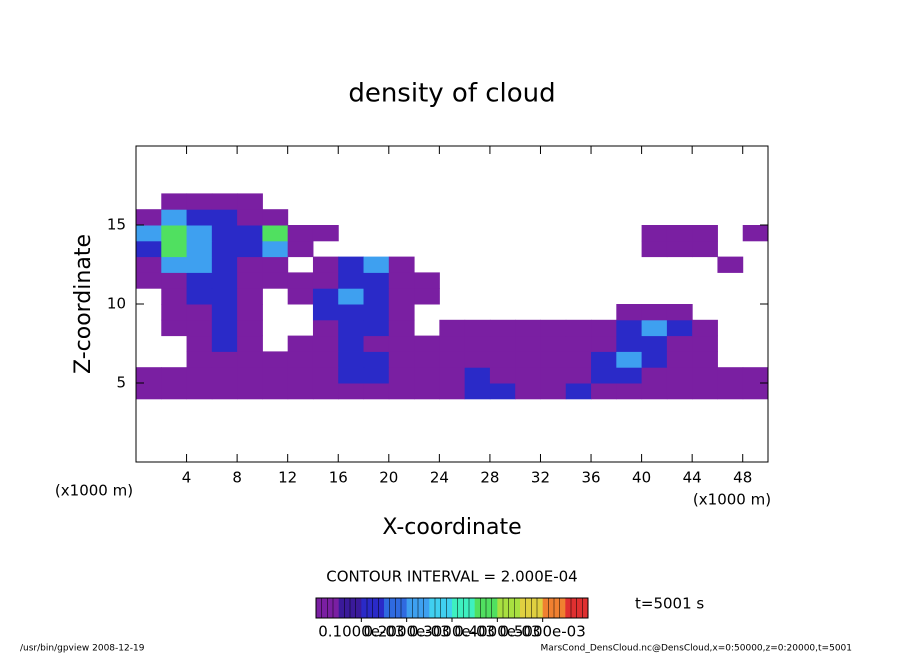 Image resolution: width=904 pixels, height=654 pixels. Describe the element at coordinates (451, 527) in the screenshot. I see `x-axis-label: X-coordinate` at that location.